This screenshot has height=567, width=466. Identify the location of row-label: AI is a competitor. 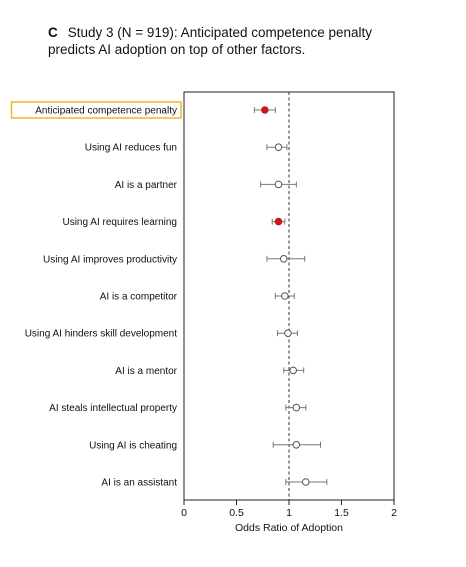
(139, 297).